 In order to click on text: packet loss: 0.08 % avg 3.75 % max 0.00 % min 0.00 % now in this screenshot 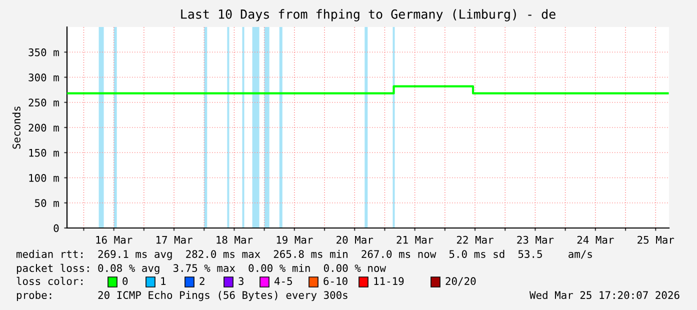, I will do `click(201, 269)`.